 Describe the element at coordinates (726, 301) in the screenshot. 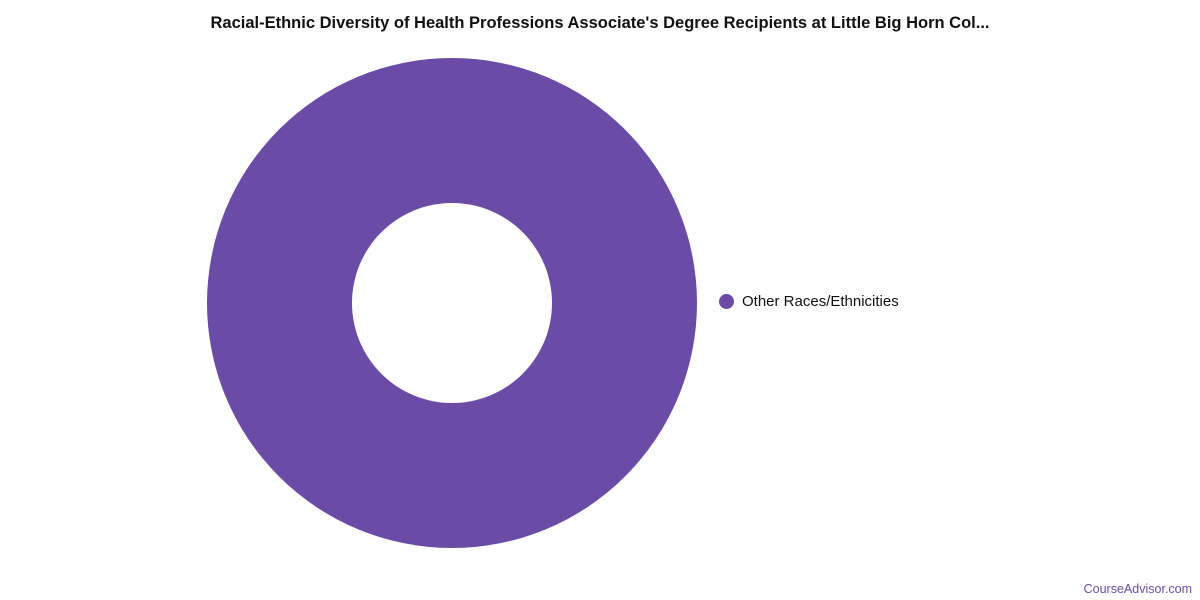

I see `legend-marker-icon` at that location.